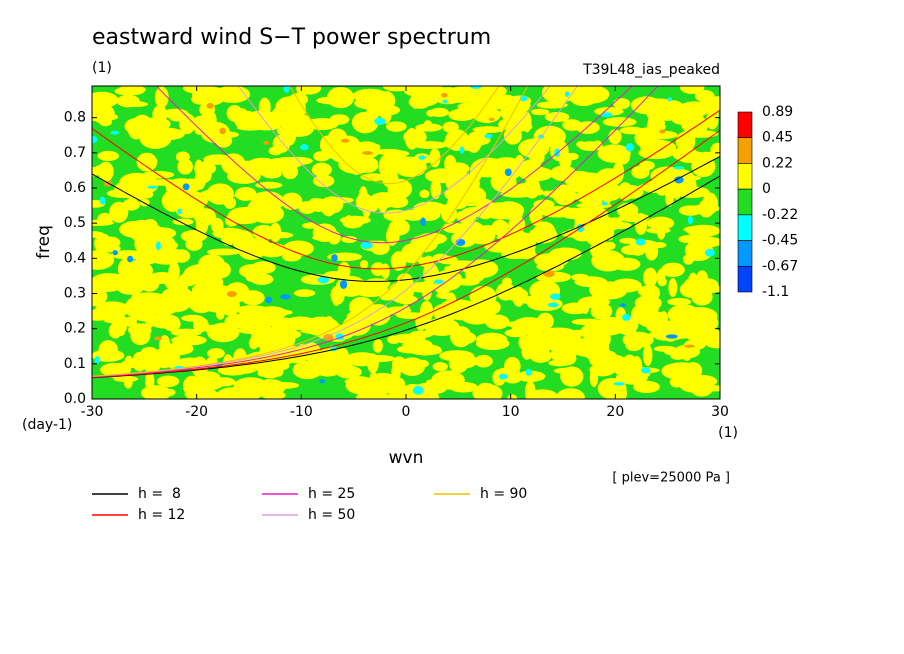  What do you see at coordinates (745, 150) in the screenshot?
I see `colorbar-box` at bounding box center [745, 150].